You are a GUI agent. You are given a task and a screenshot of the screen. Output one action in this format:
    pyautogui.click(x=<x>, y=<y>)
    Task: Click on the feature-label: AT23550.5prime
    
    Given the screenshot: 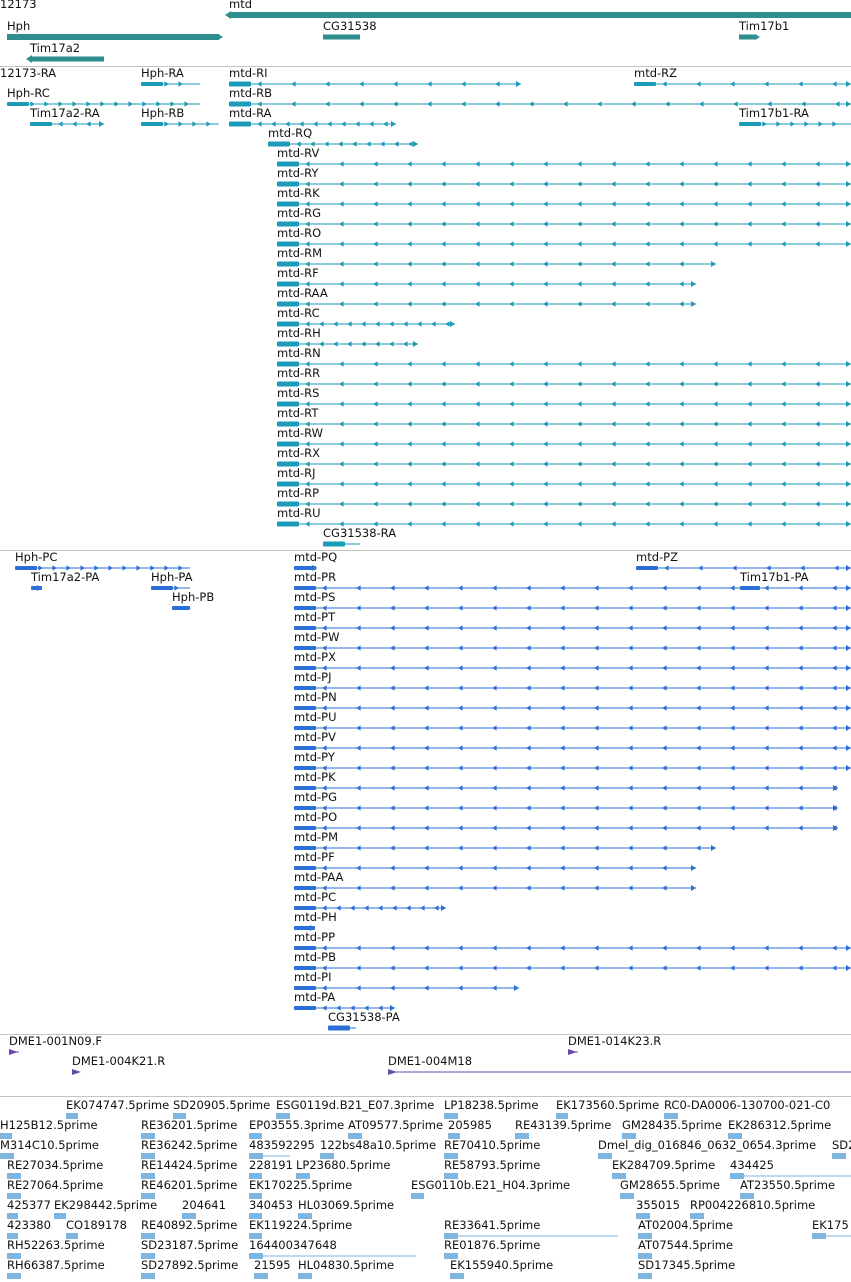 What is the action you would take?
    pyautogui.click(x=788, y=1185)
    